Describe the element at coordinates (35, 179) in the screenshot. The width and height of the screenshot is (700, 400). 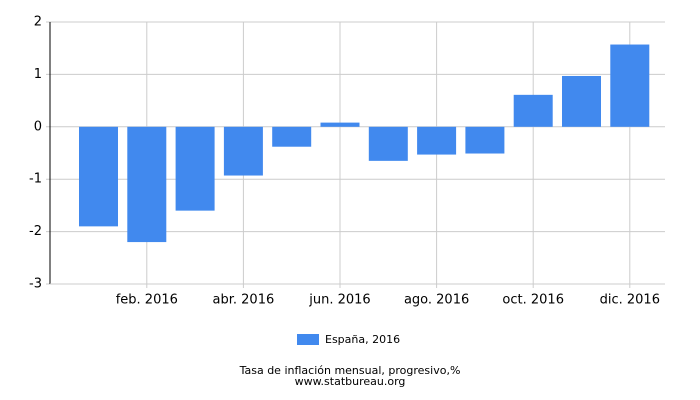
I see `y-tick-label: -1` at that location.